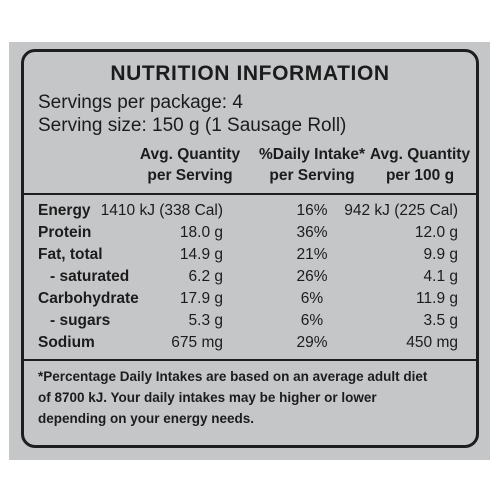  I want to click on header-daily-intake: %Daily Intake* per Serving, so click(312, 165).